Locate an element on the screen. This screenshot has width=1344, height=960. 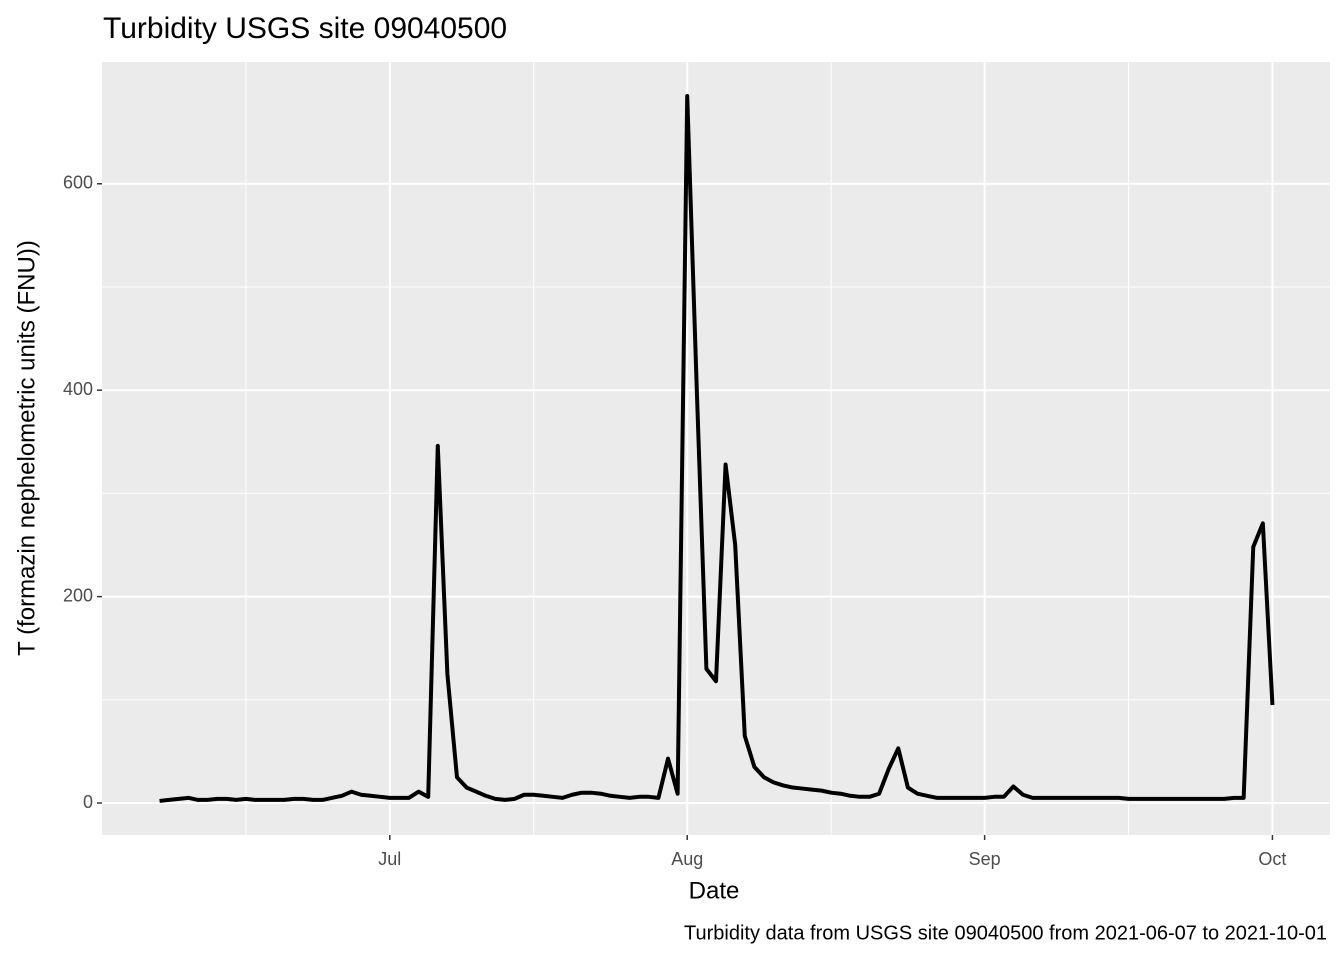
x-tick-label: Jul is located at coordinates (389, 859).